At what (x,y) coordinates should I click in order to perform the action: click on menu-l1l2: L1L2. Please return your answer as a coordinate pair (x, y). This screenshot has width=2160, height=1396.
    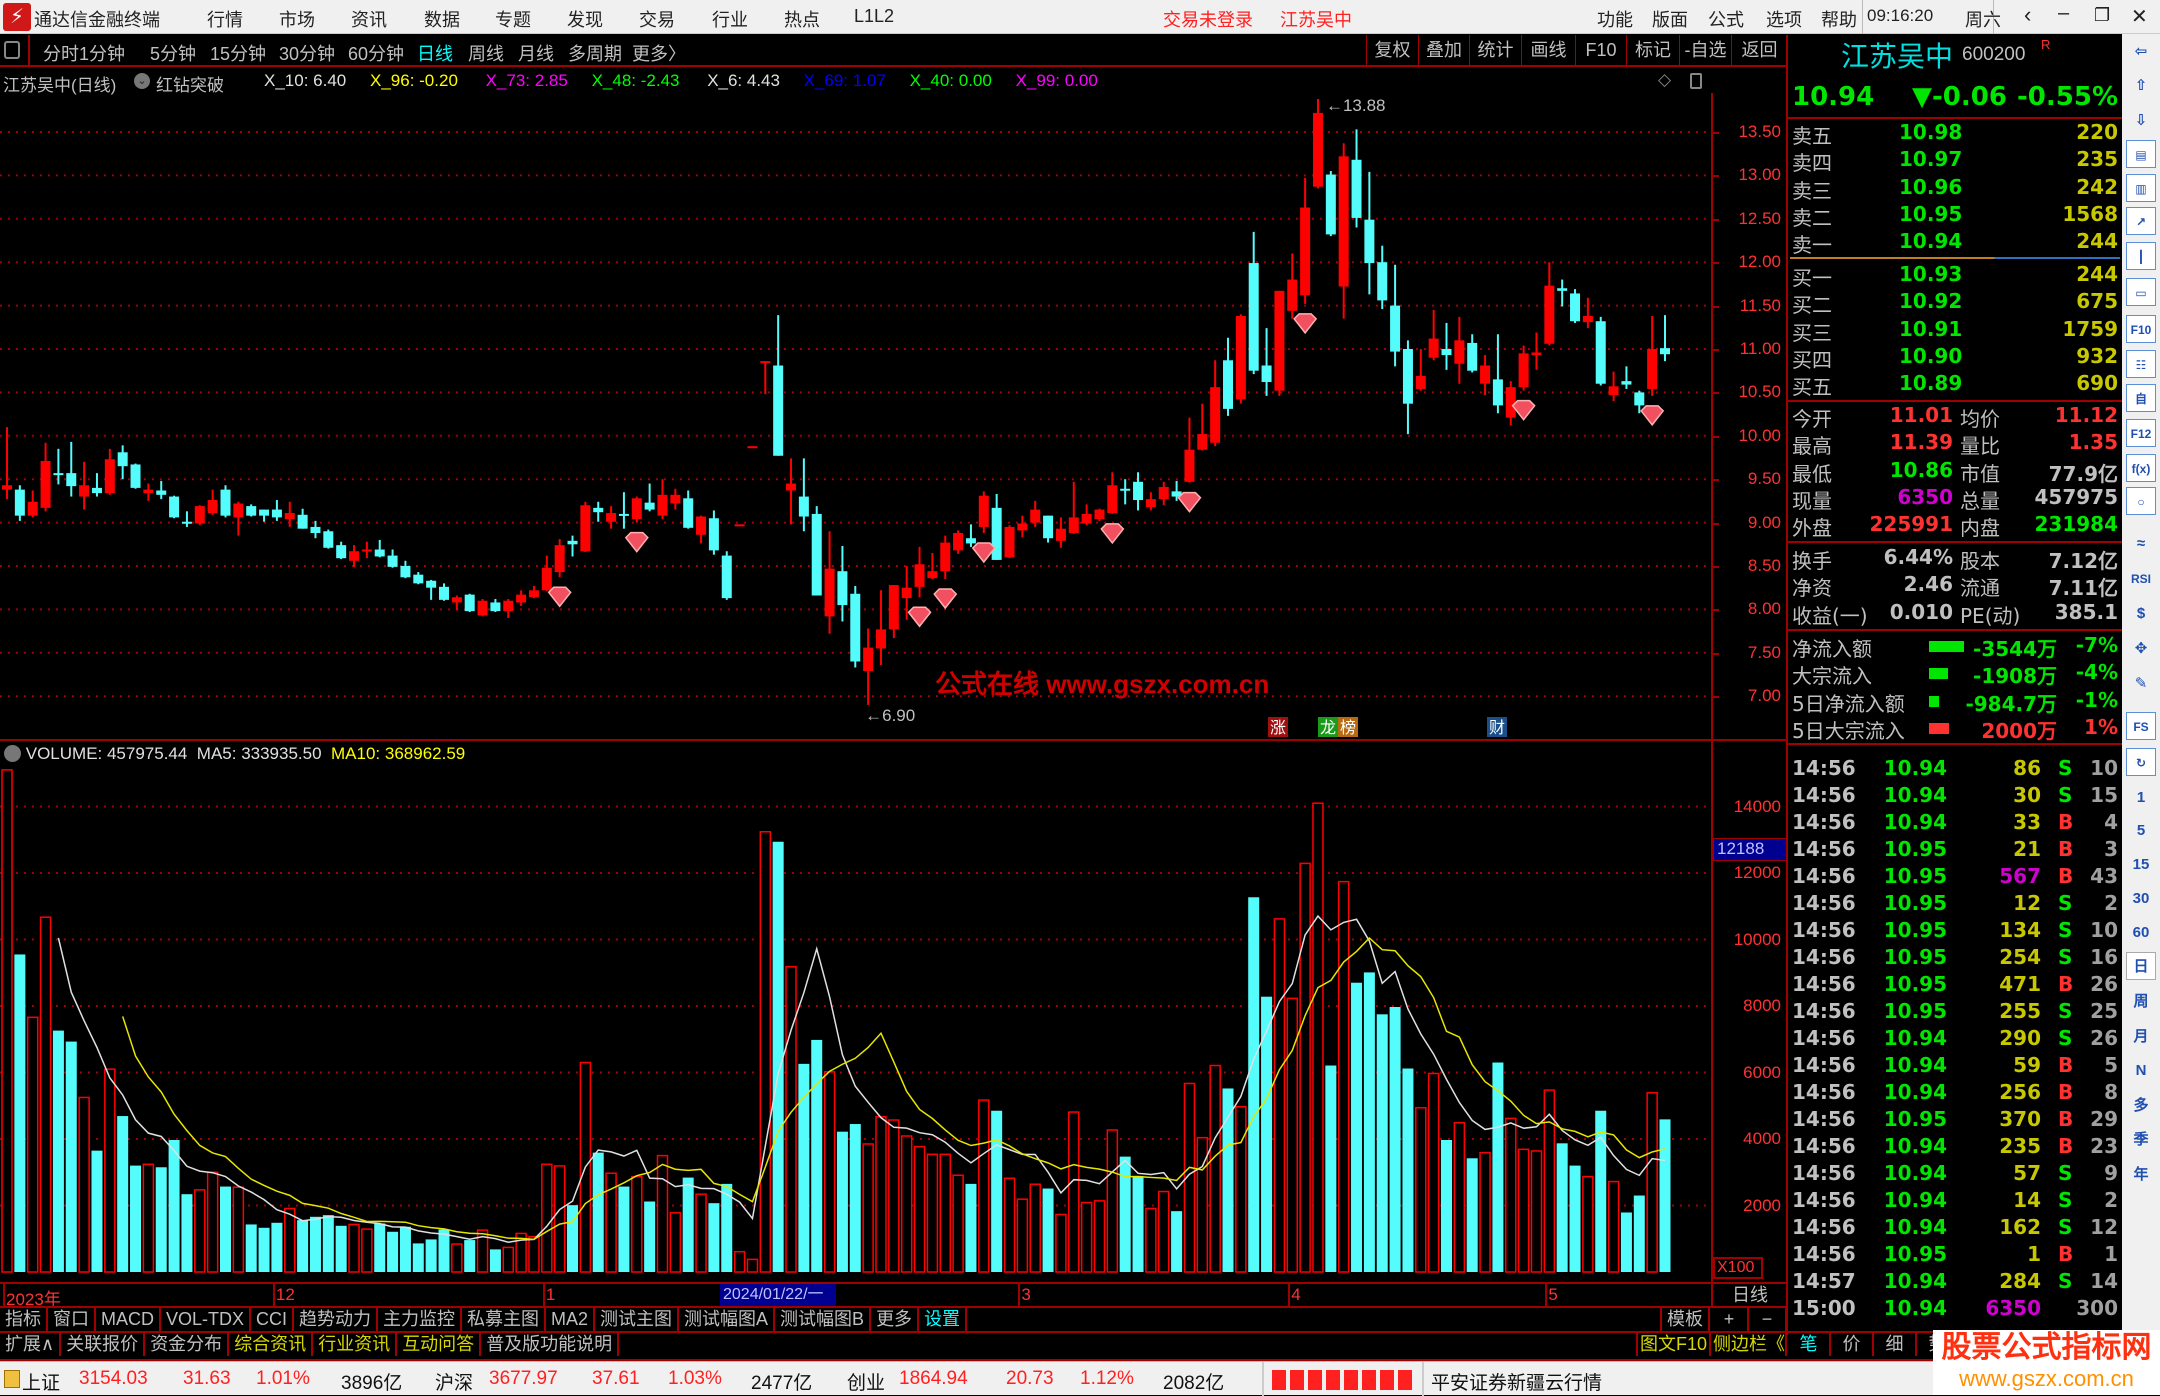
    Looking at the image, I should click on (874, 16).